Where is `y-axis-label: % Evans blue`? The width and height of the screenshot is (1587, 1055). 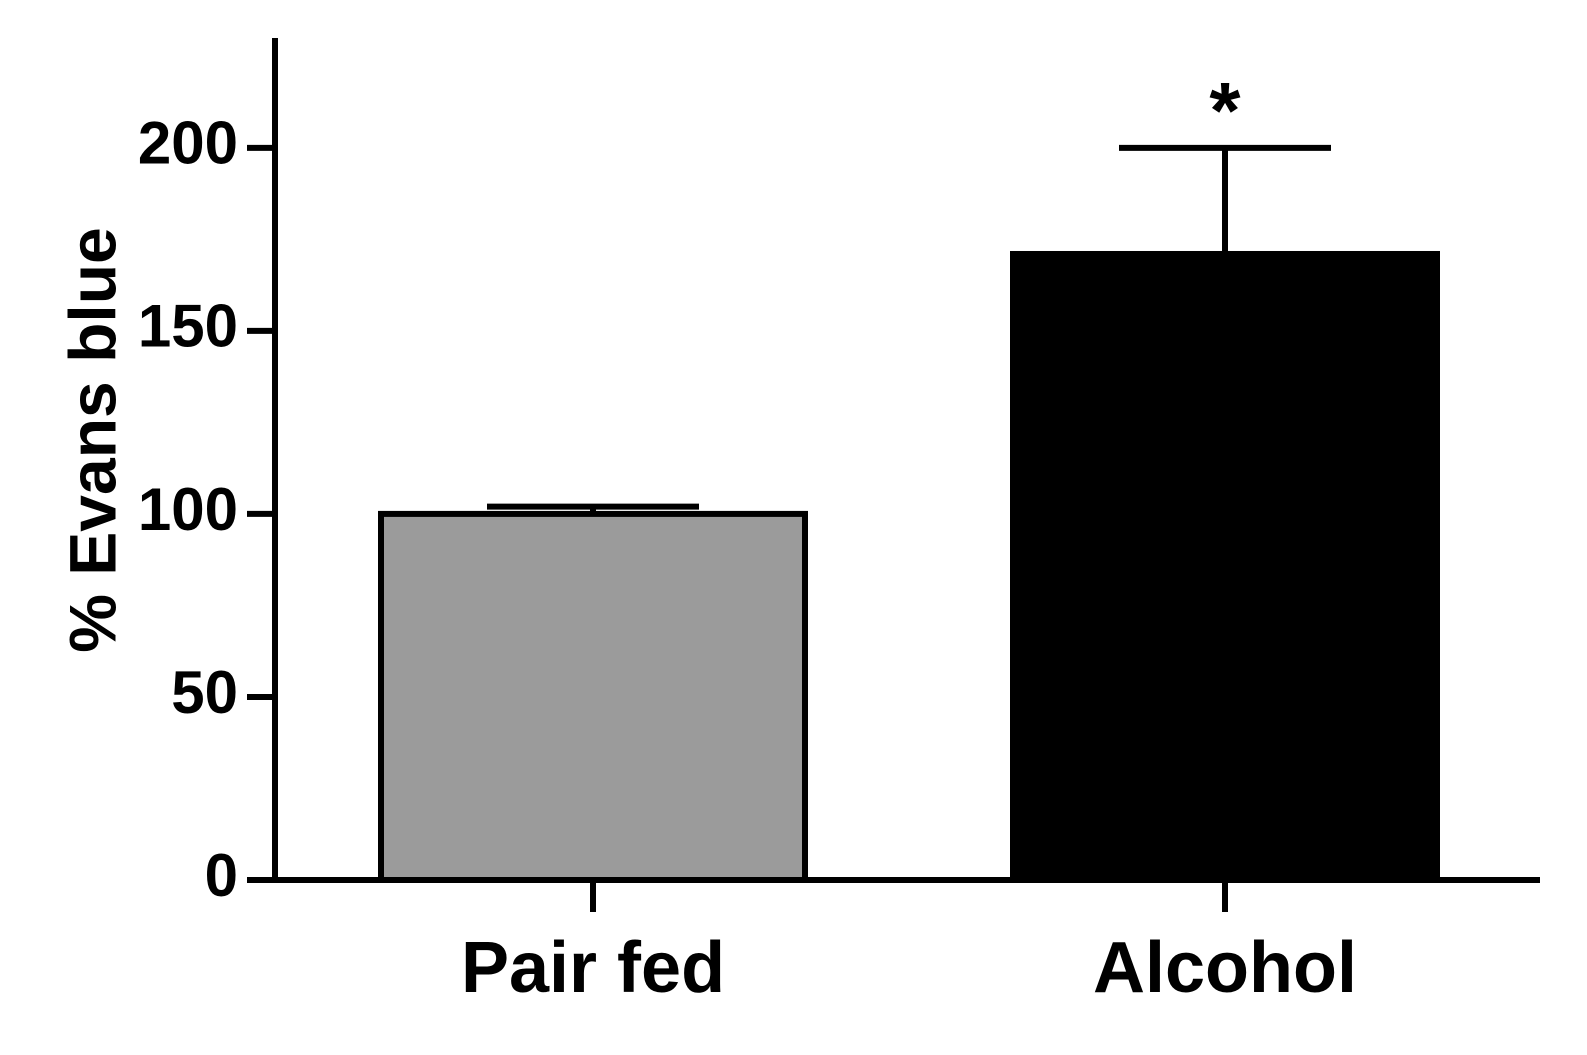
y-axis-label: % Evans blue is located at coordinates (92, 440).